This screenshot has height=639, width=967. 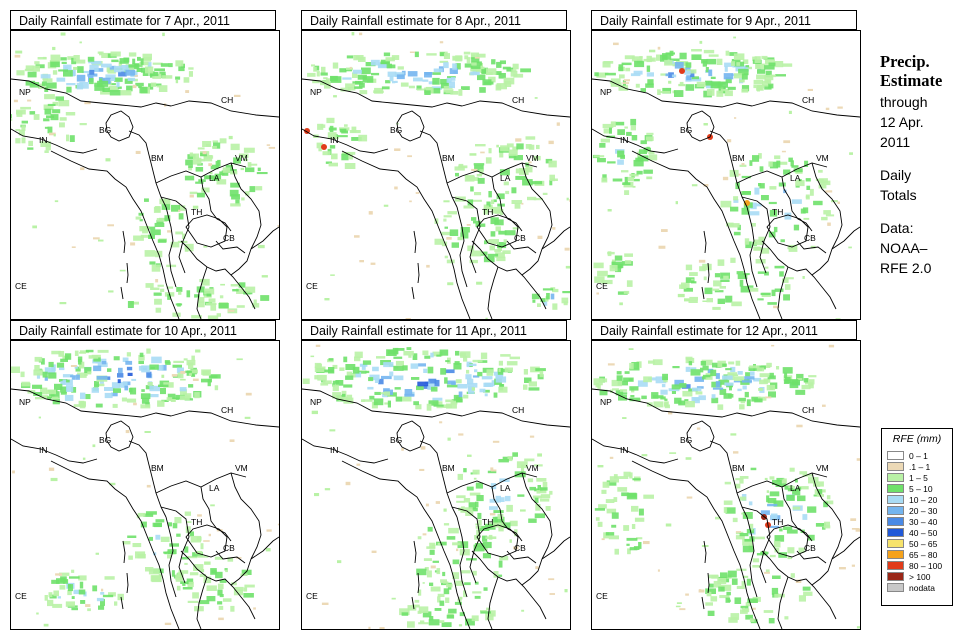 What do you see at coordinates (923, 521) in the screenshot?
I see `legend-label: 30 – 40` at bounding box center [923, 521].